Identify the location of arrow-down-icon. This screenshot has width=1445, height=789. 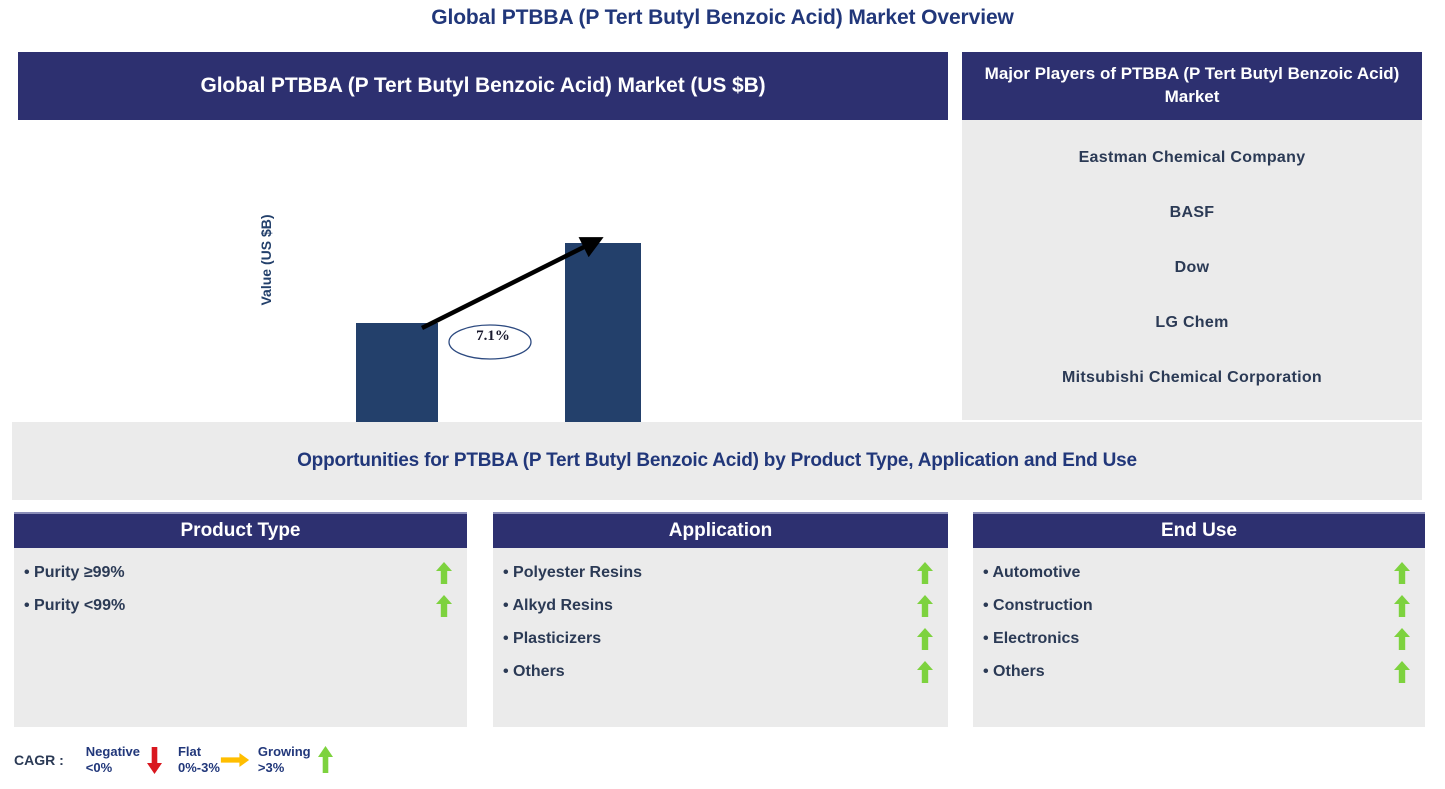
(155, 760).